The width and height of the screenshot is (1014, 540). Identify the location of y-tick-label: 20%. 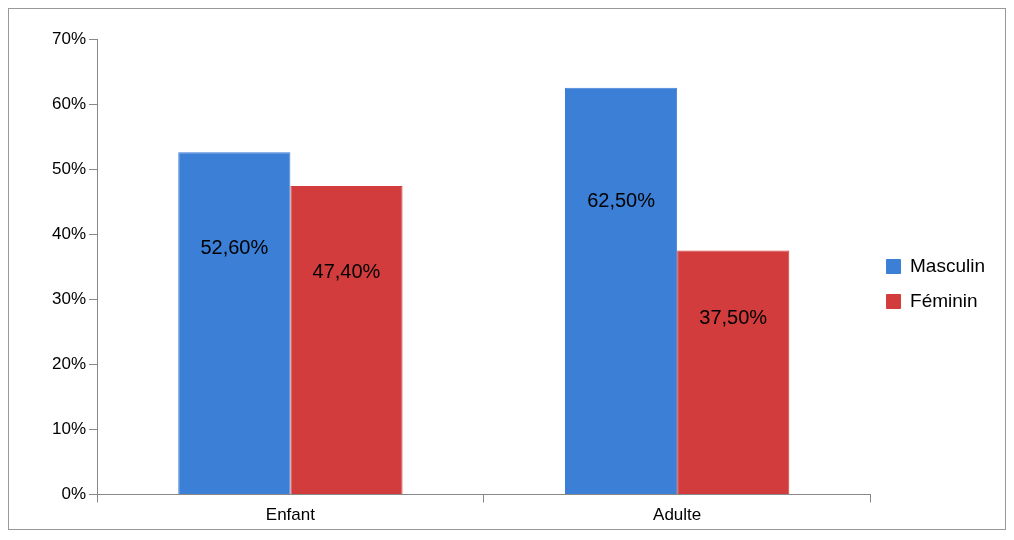
(69, 364).